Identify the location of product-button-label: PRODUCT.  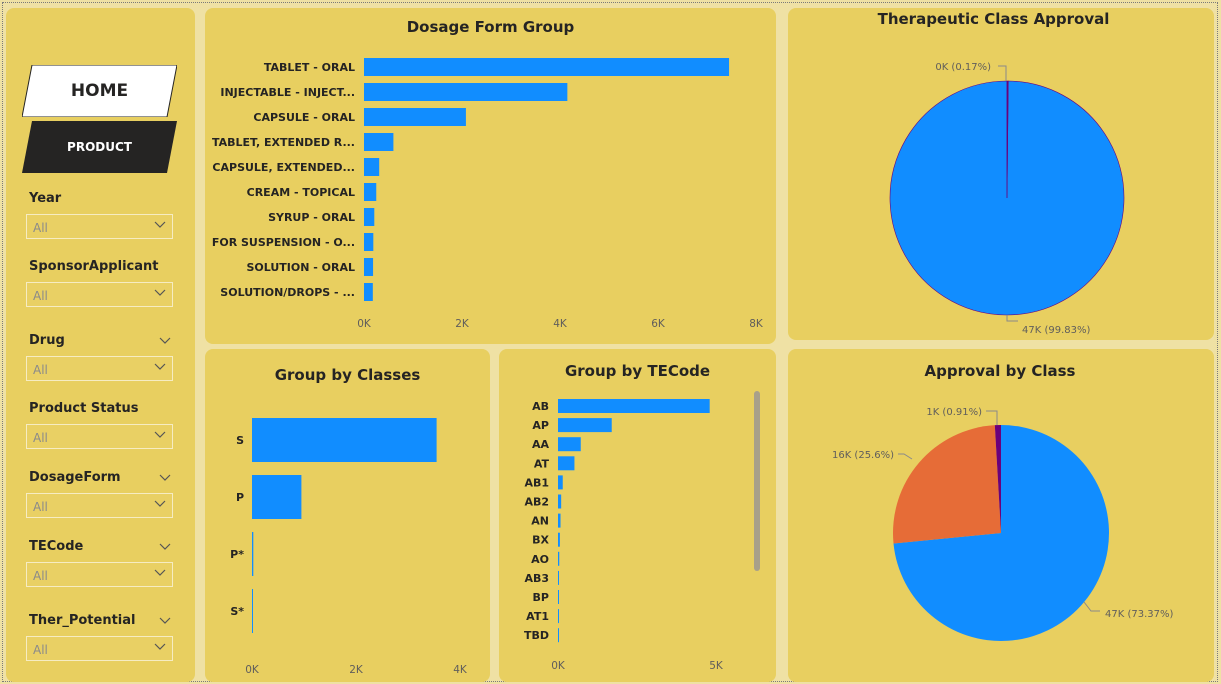
(99, 147).